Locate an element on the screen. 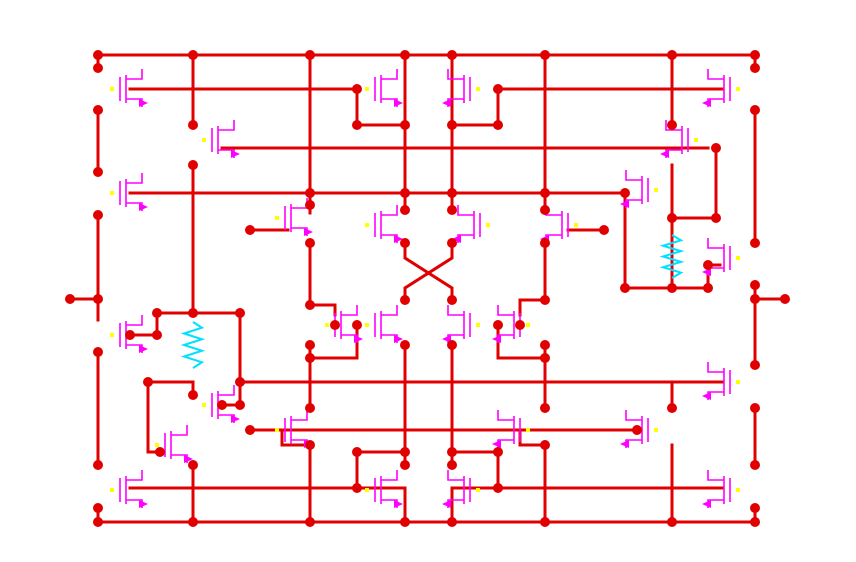 This screenshot has height=562, width=856. resistors-layer is located at coordinates (432, 301).